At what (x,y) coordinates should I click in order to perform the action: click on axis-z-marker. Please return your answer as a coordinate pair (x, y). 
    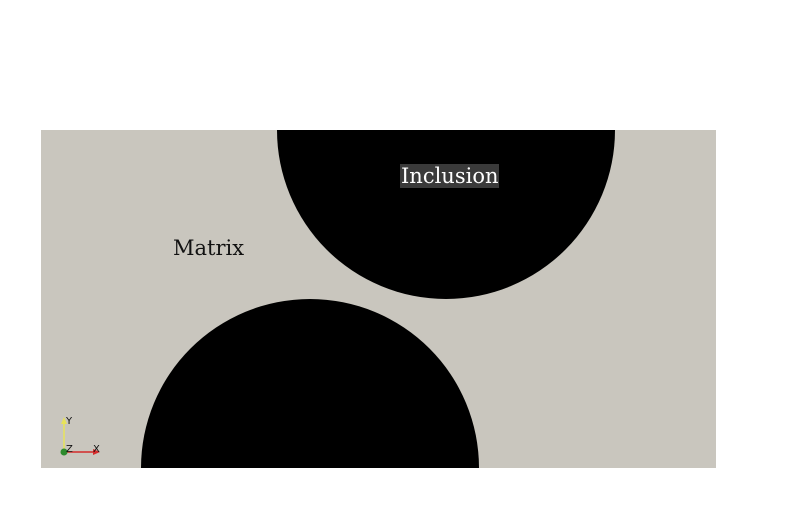
    Looking at the image, I should click on (64, 452).